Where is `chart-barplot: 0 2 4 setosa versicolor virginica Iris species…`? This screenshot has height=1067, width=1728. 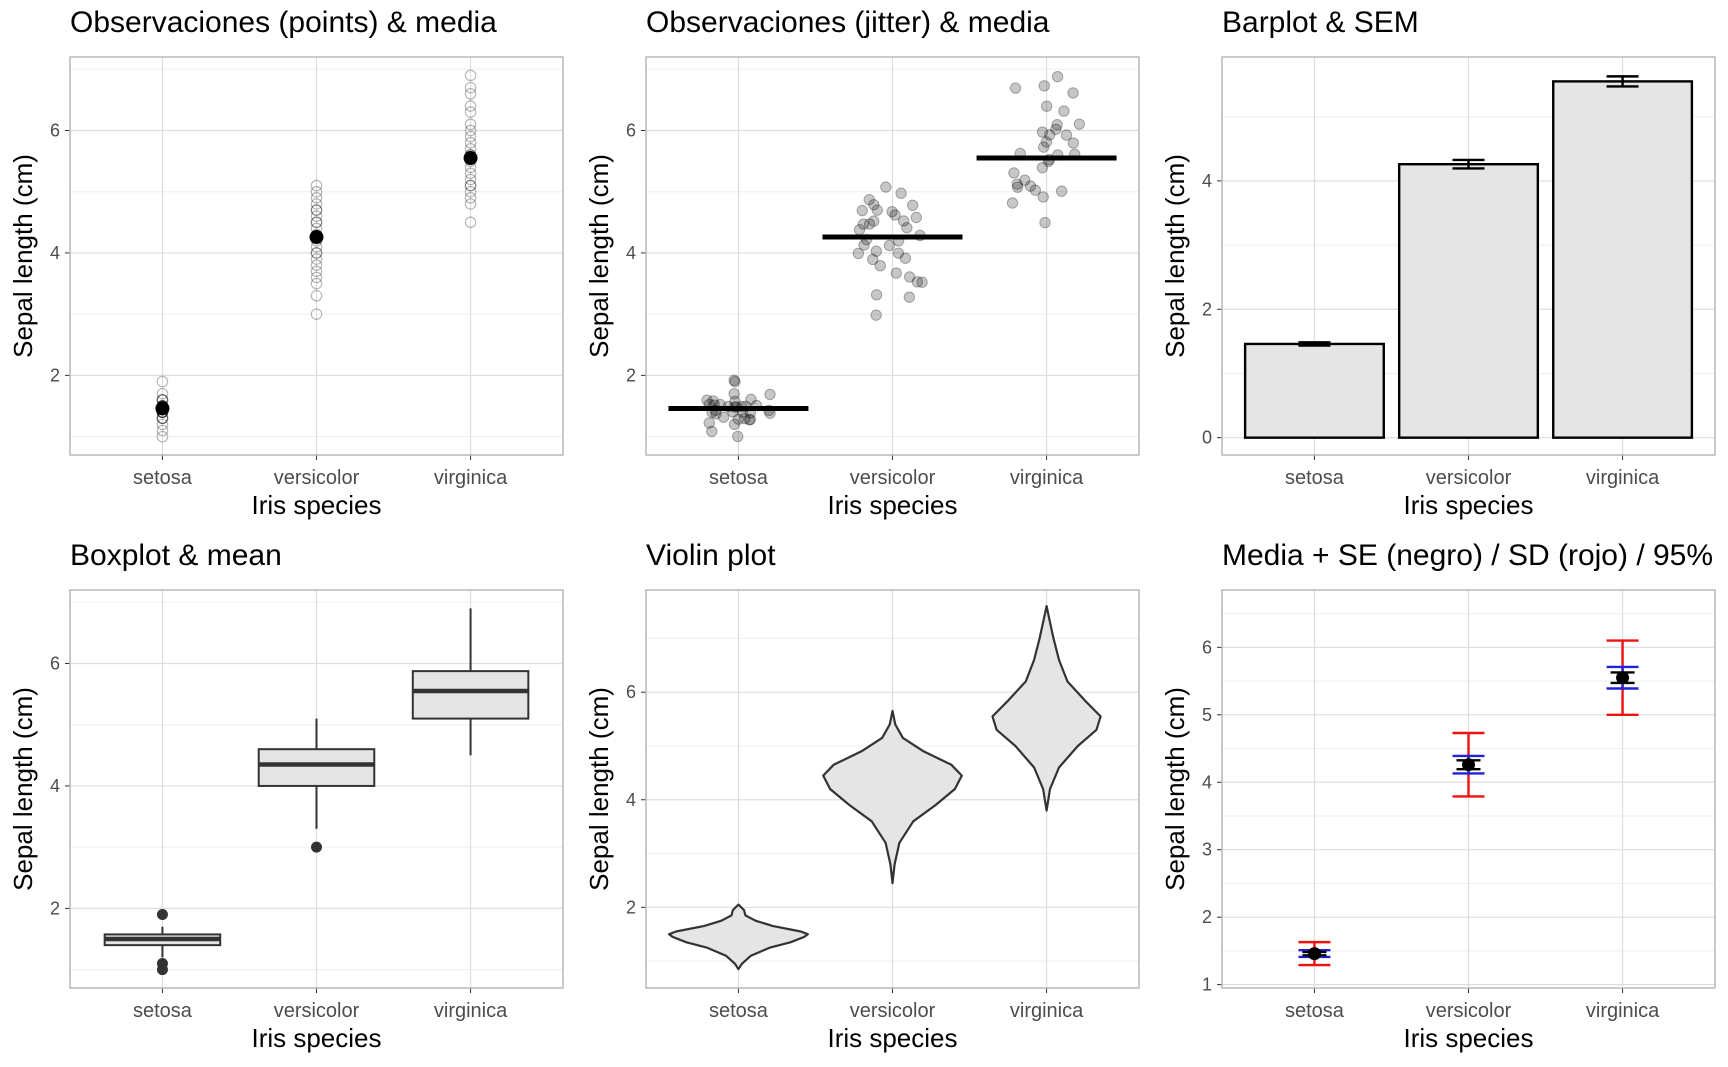 chart-barplot: 0 2 4 setosa versicolor virginica Iris species… is located at coordinates (1438, 288).